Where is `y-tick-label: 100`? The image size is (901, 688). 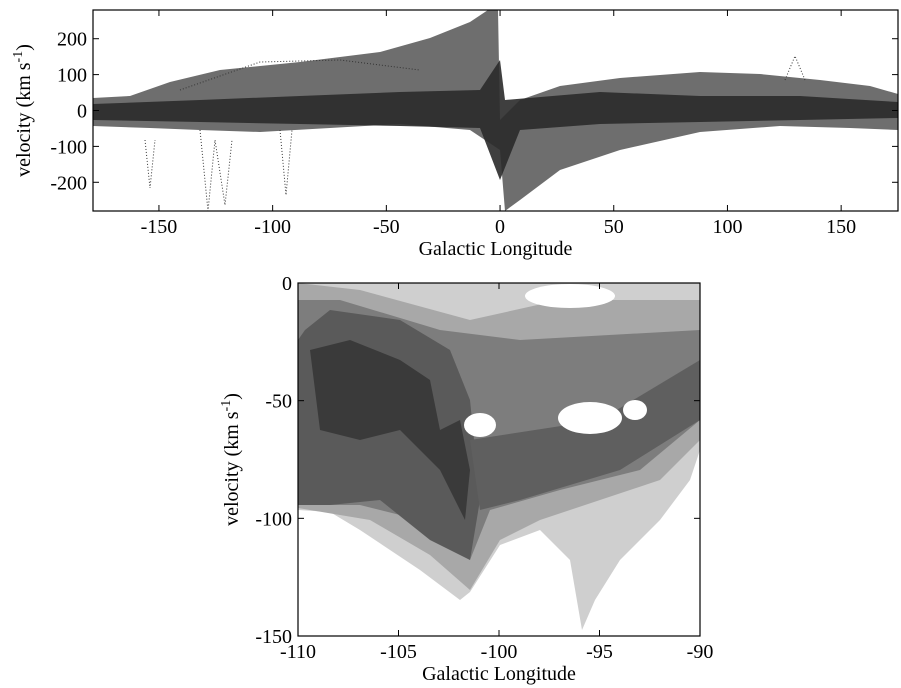 y-tick-label: 100 is located at coordinates (72, 76).